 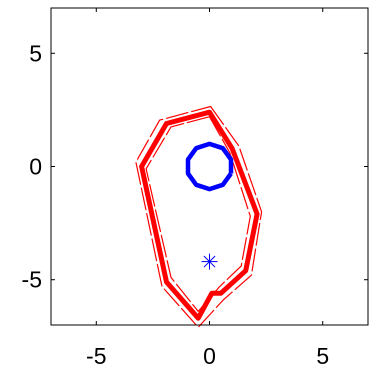 What do you see at coordinates (209, 261) in the screenshot?
I see `asterisk-marker` at bounding box center [209, 261].